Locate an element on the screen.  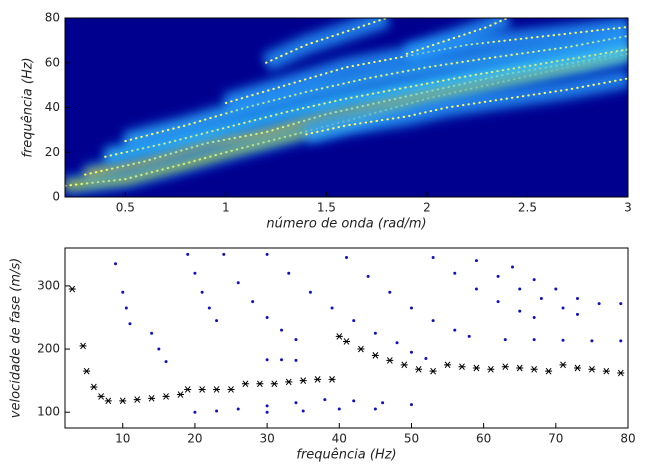
x-tick-label: 70 is located at coordinates (555, 439).